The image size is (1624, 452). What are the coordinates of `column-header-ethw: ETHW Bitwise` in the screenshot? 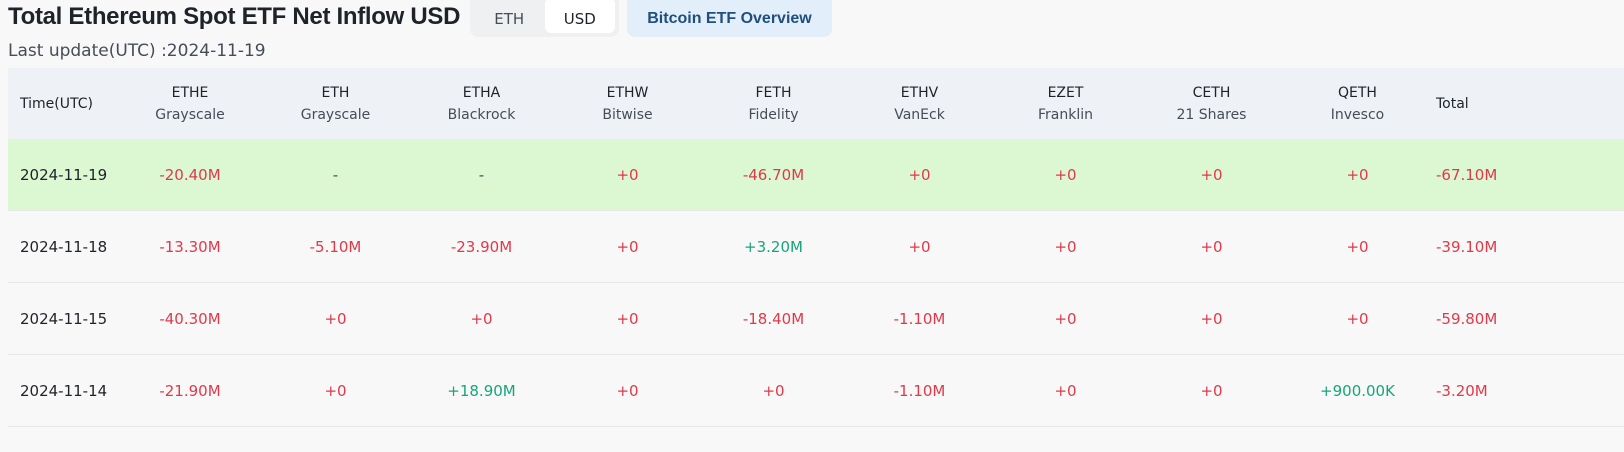 It's located at (627, 104).